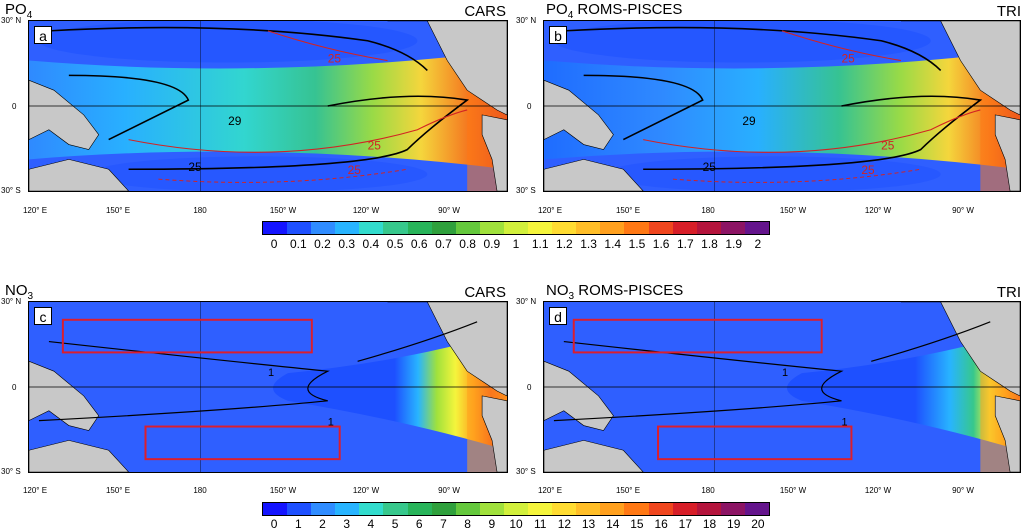 Image resolution: width=1025 pixels, height=532 pixels. I want to click on colorbar-tick-label: 1.6, so click(661, 244).